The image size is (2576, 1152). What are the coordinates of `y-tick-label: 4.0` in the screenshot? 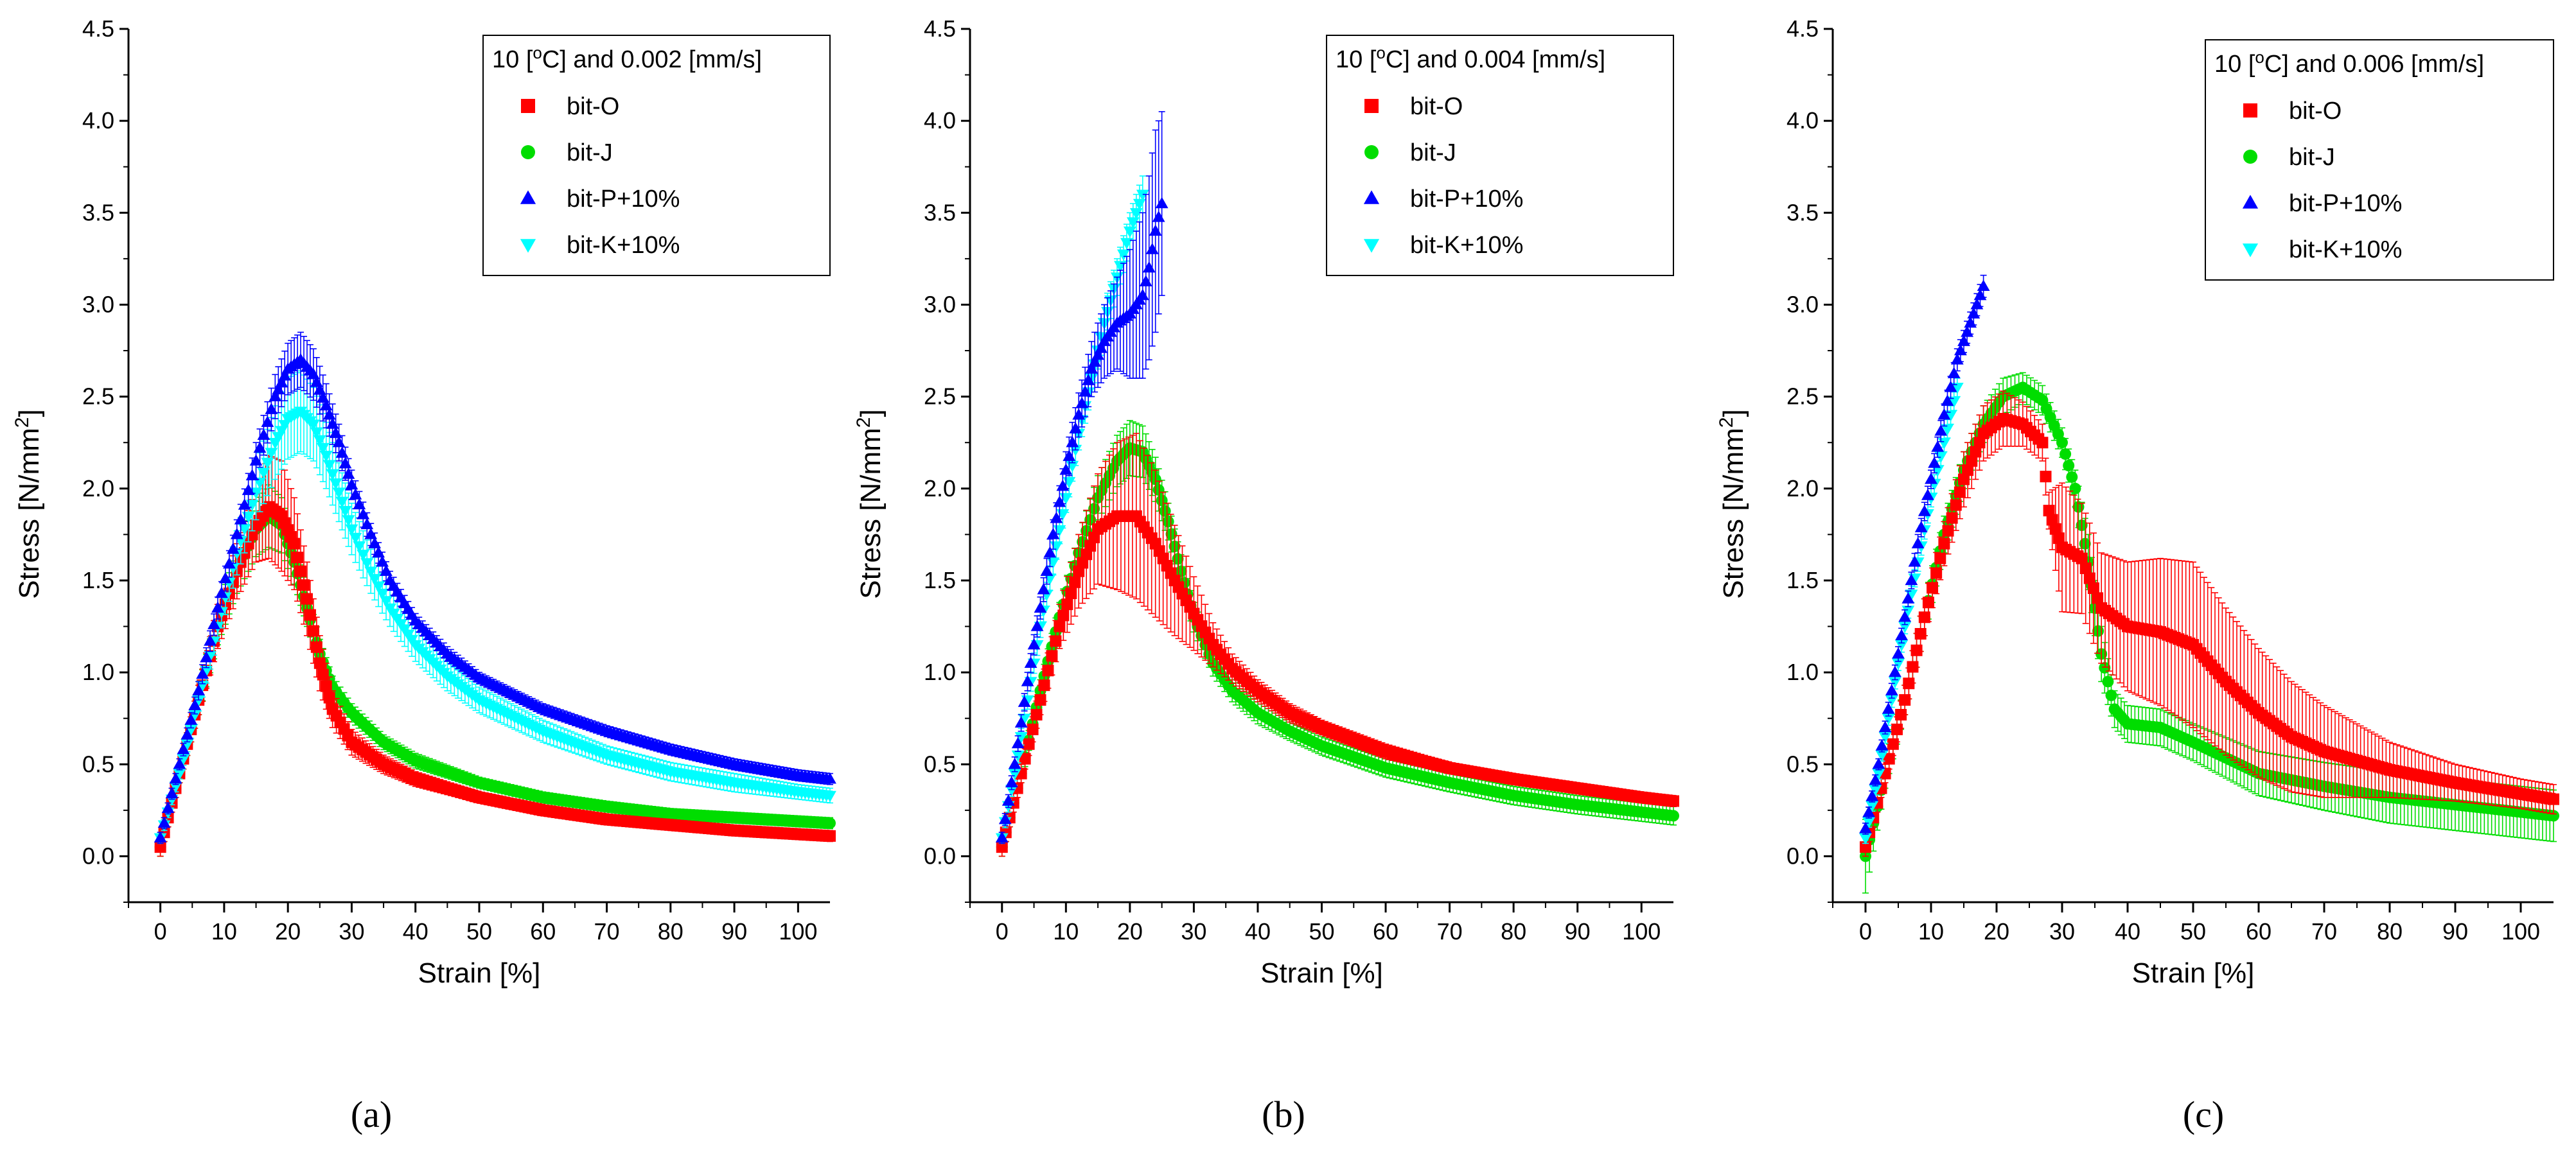 It's located at (940, 121).